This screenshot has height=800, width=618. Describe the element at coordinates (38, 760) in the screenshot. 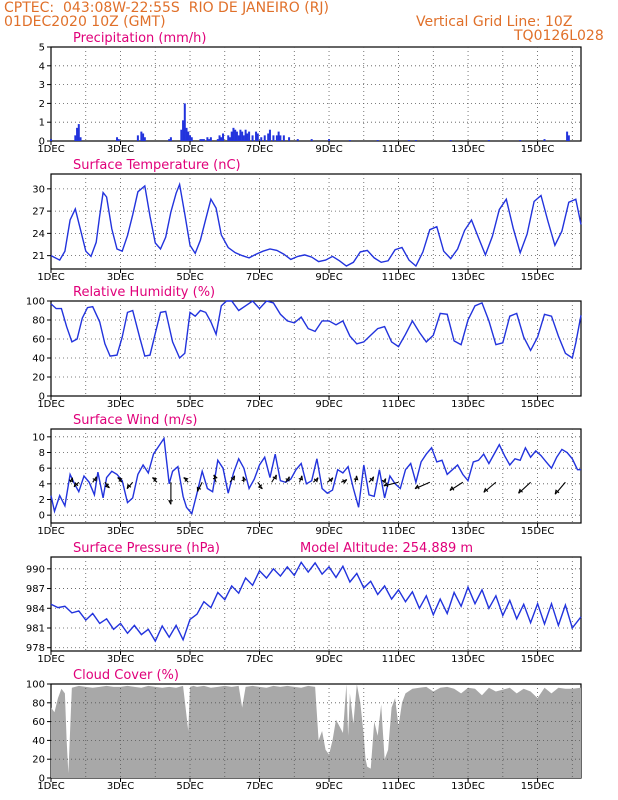

I see `y-tick-label: 20` at that location.